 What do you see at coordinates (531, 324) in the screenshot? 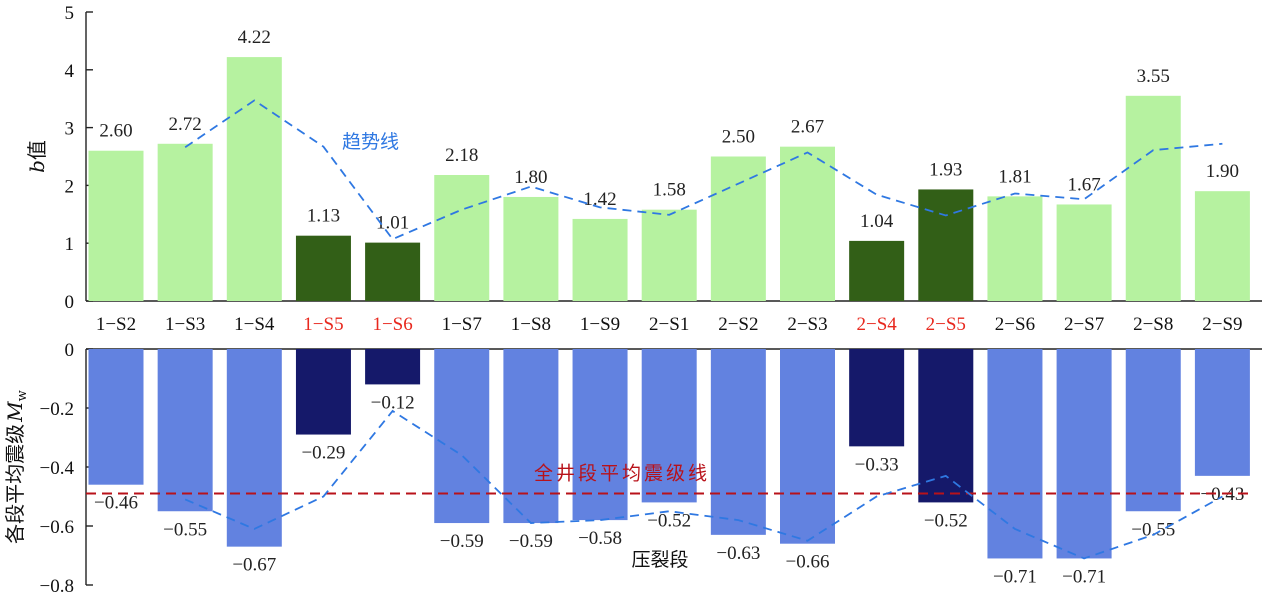
I see `category-label: 1−S8` at bounding box center [531, 324].